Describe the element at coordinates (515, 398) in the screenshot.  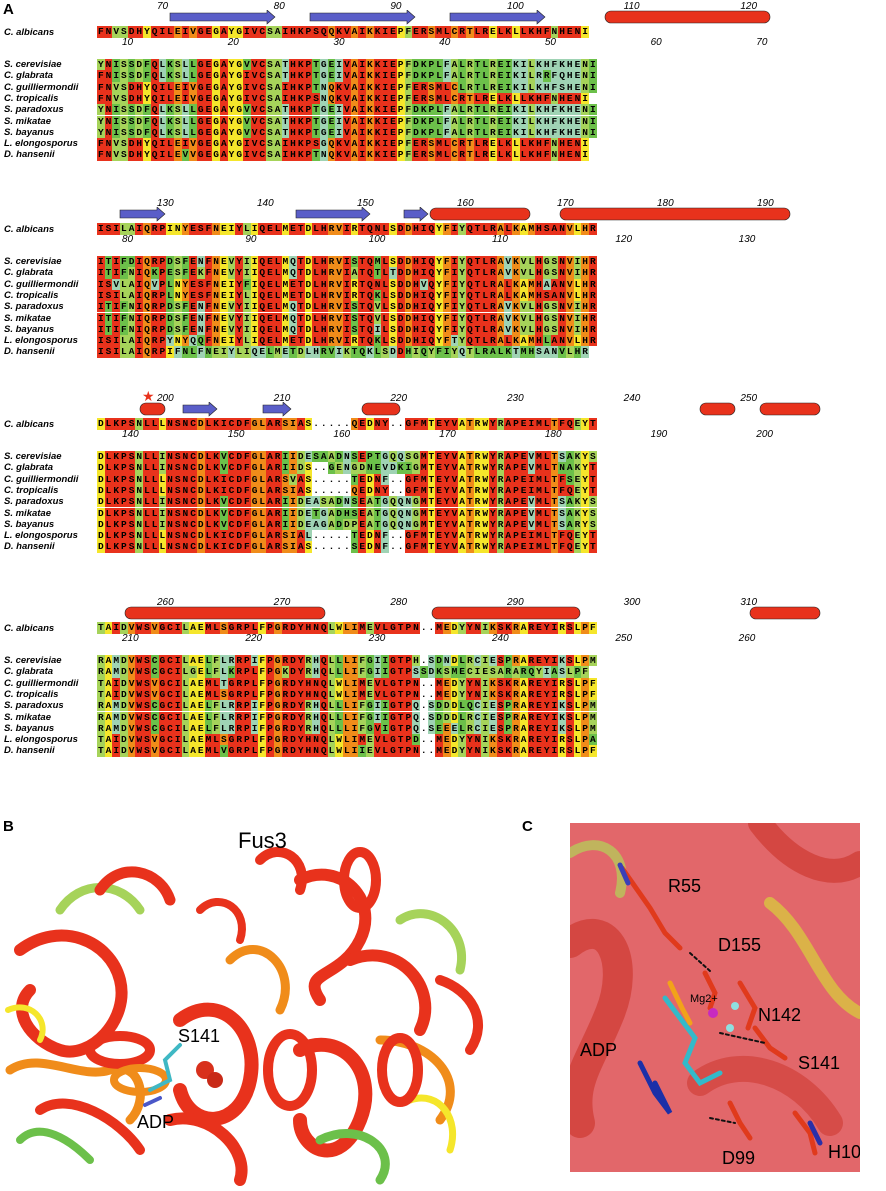
I see `top-position-number: 230` at that location.